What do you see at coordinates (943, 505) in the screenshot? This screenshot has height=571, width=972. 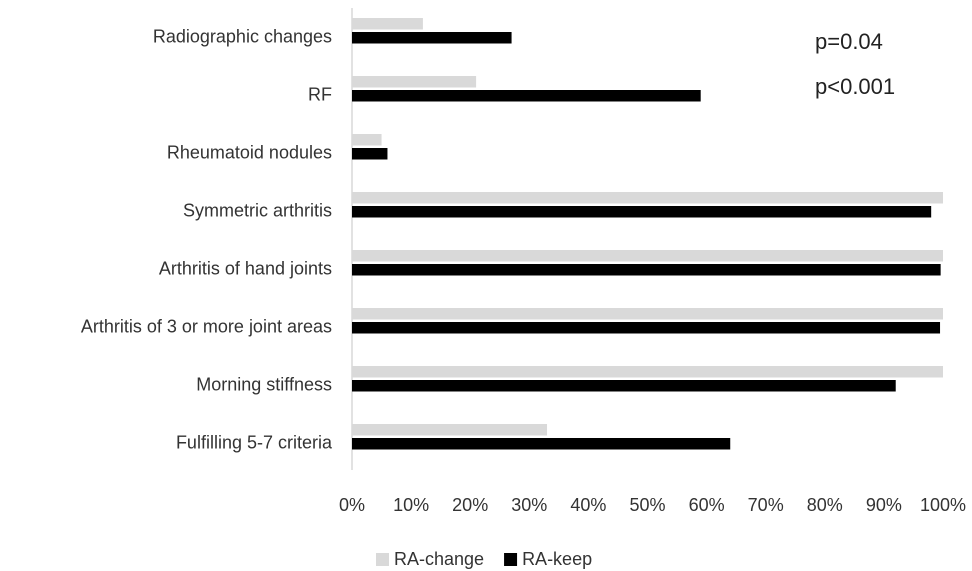 I see `x-tick-label: 100%` at bounding box center [943, 505].